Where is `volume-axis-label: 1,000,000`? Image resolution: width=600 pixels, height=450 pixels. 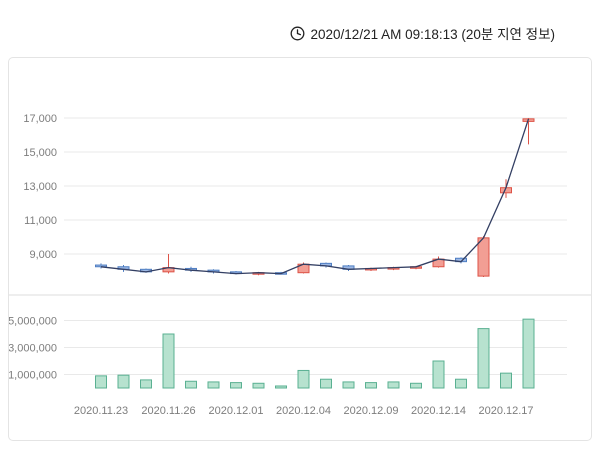
volume-axis-label: 1,000,000 is located at coordinates (33, 376).